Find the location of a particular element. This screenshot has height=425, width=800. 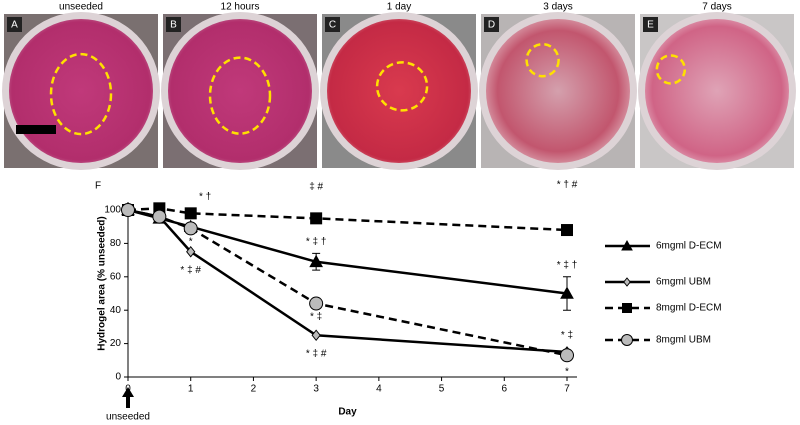

start-label: unseeded is located at coordinates (128, 417).